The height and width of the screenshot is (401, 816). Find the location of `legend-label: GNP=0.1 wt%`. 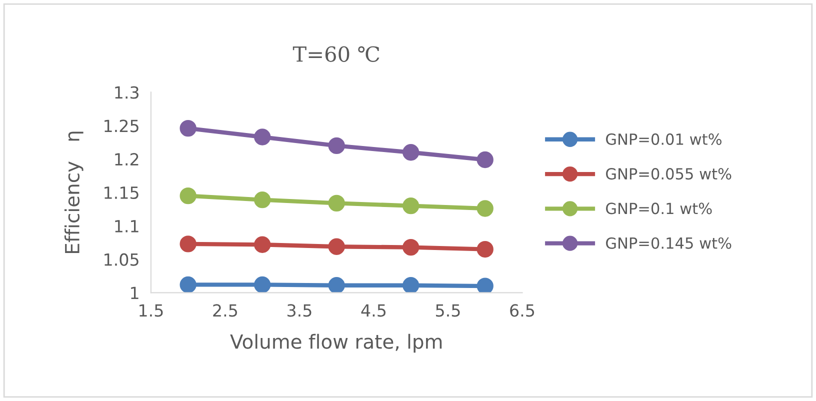

legend-label: GNP=0.1 wt% is located at coordinates (659, 208).